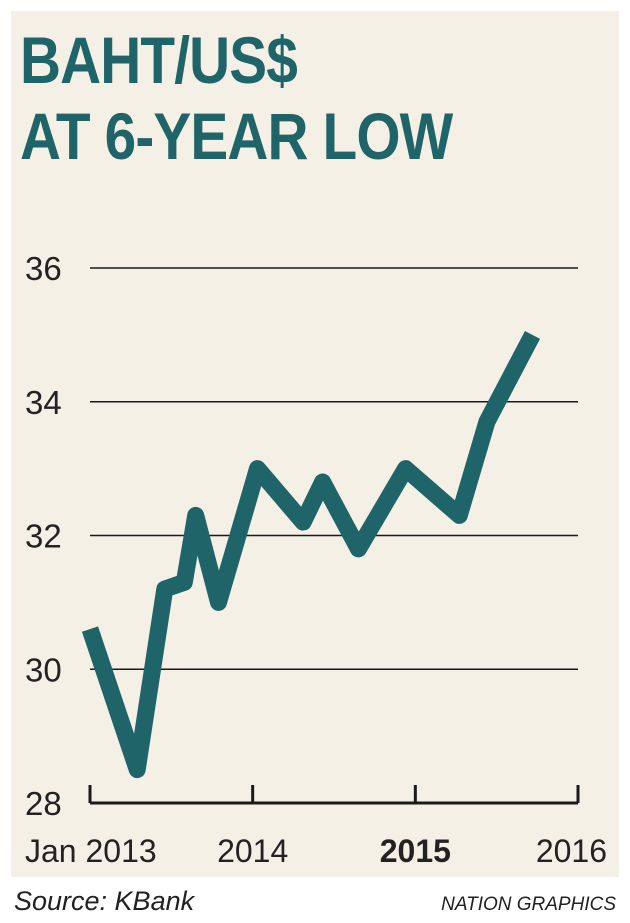 The height and width of the screenshot is (923, 630). Describe the element at coordinates (315, 900) in the screenshot. I see `footer` at that location.